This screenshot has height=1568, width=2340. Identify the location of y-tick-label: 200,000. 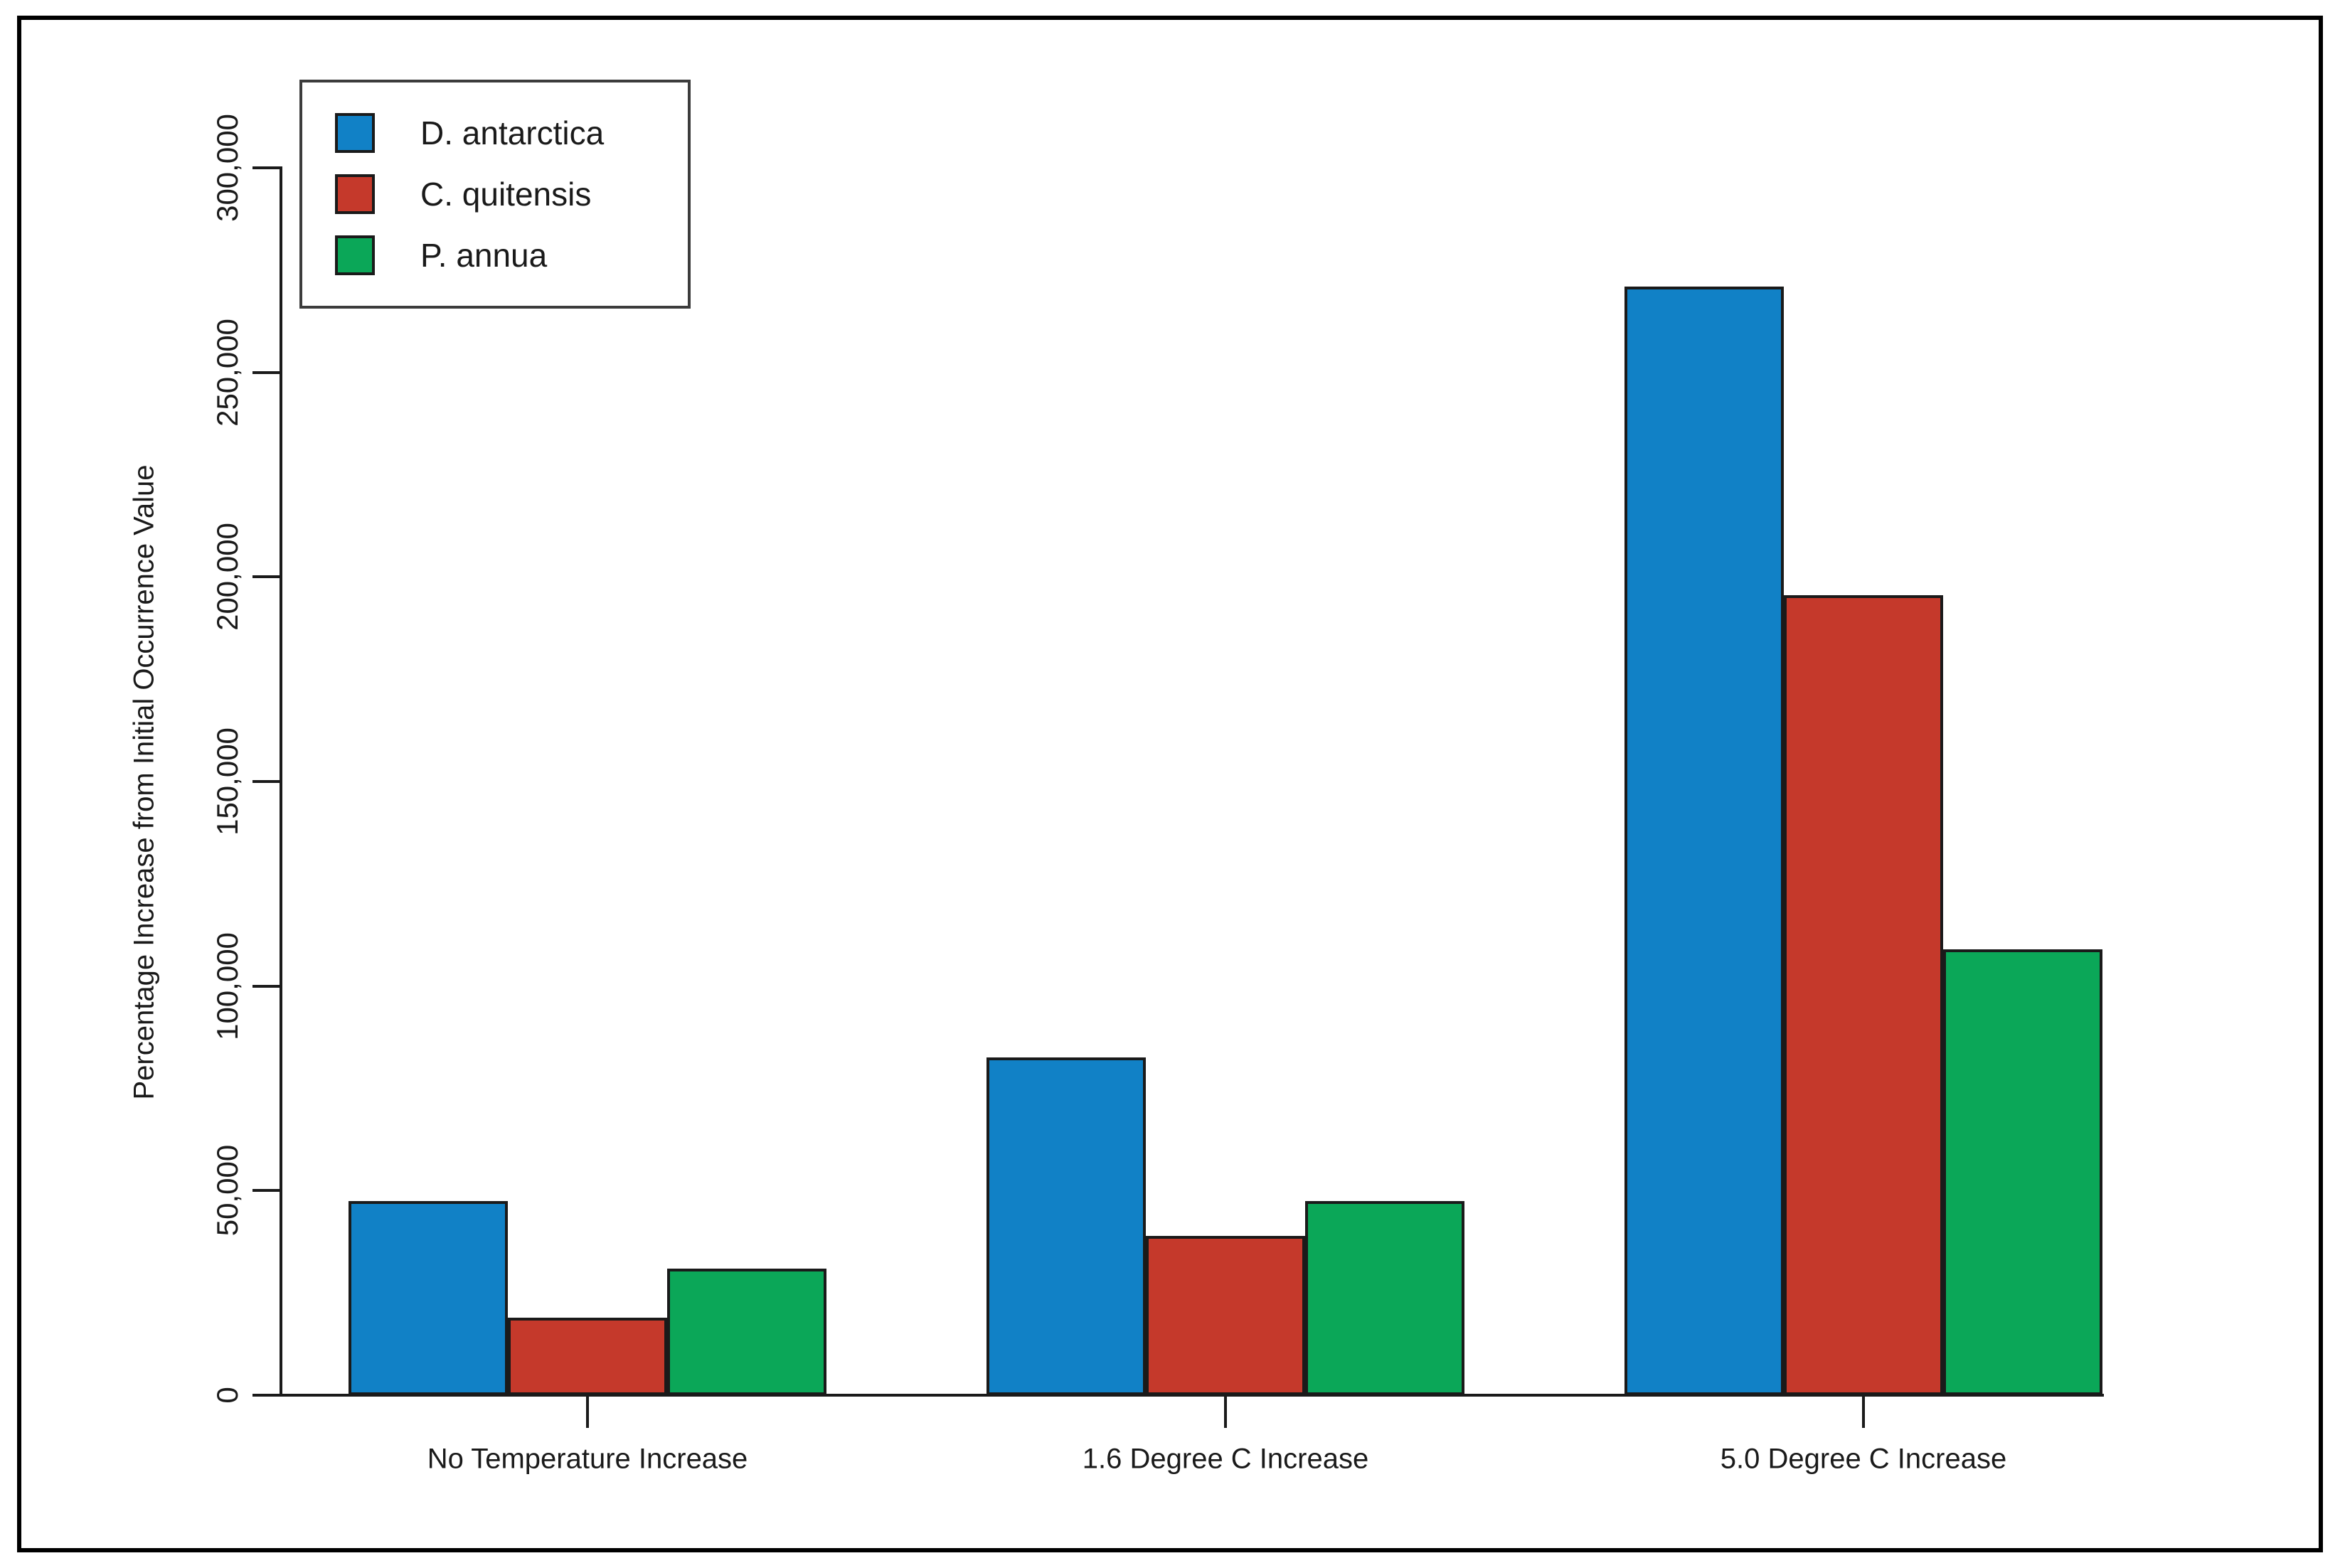
(227, 577).